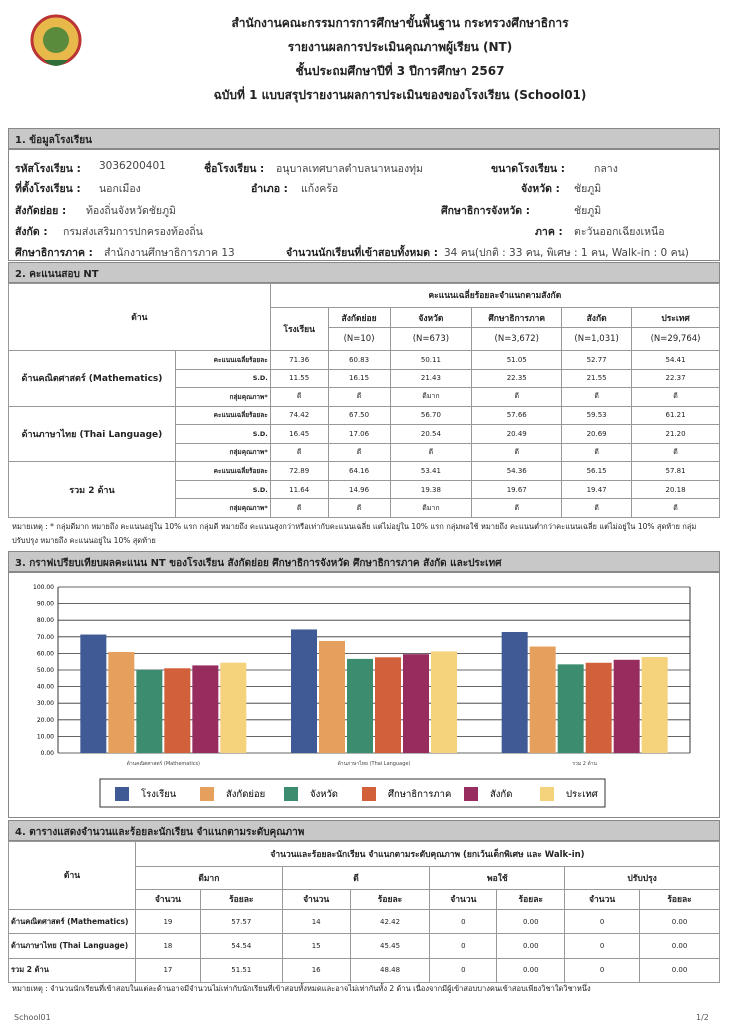 This screenshot has height=1027, width=729. I want to click on cell: 21.43, so click(431, 378).